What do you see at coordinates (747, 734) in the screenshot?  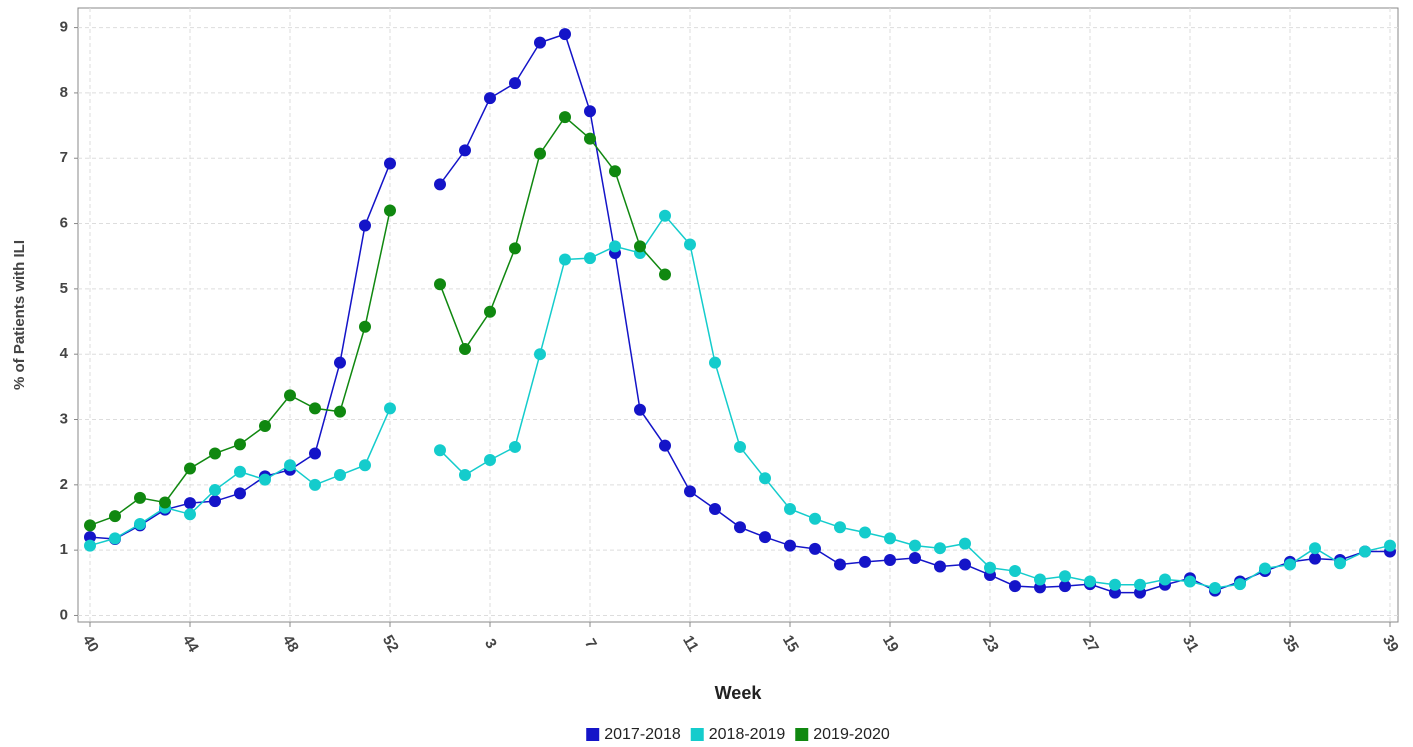 I see `legend-label: 2018-2019` at bounding box center [747, 734].